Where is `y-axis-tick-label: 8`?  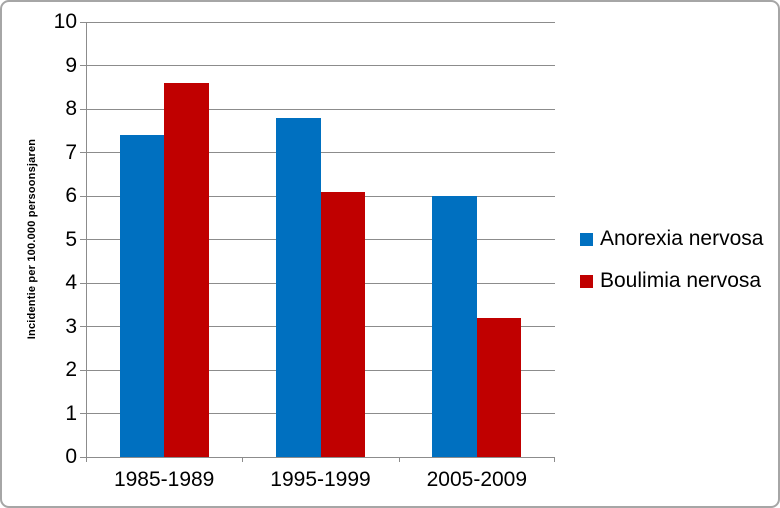
y-axis-tick-label: 8 is located at coordinates (71, 108).